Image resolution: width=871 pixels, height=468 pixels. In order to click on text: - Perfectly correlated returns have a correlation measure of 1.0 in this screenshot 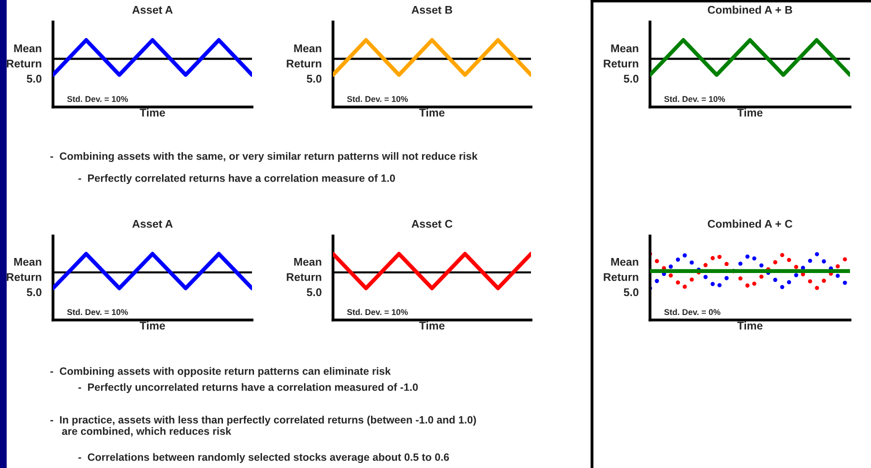, I will do `click(236, 179)`.